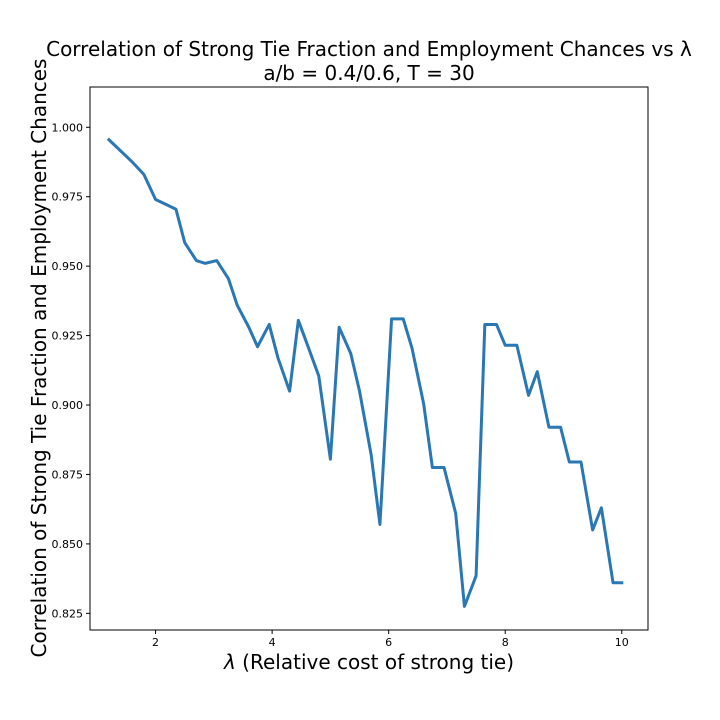 The image size is (720, 720). Describe the element at coordinates (229, 662) in the screenshot. I see `x-axis-label-symbol: λ` at that location.